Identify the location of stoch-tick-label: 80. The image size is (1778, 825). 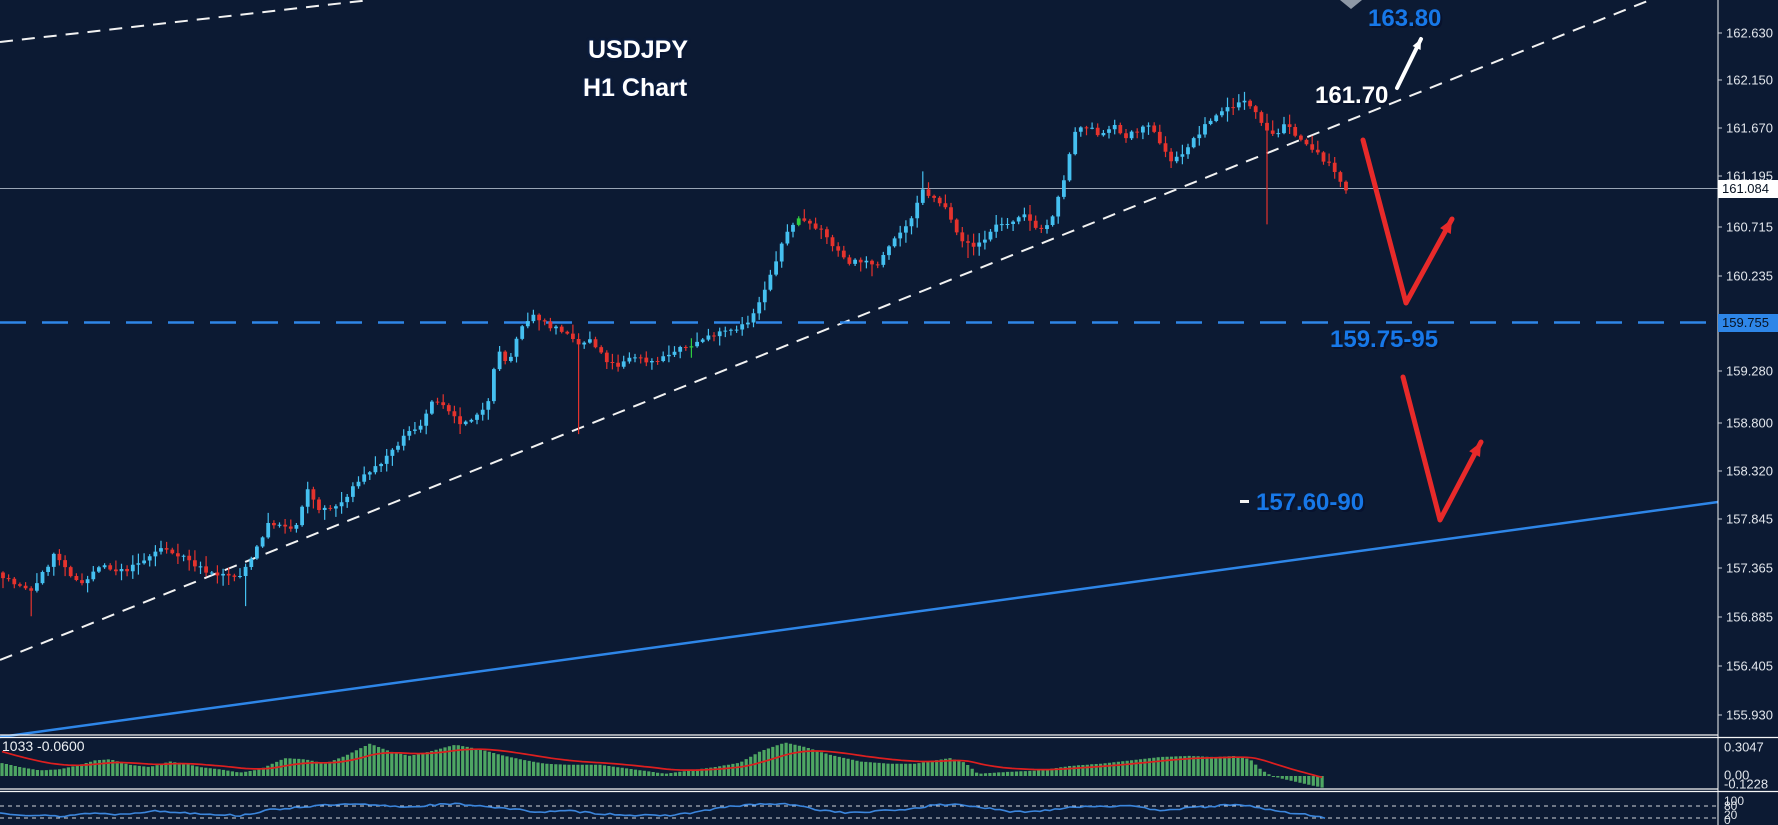
(1731, 806).